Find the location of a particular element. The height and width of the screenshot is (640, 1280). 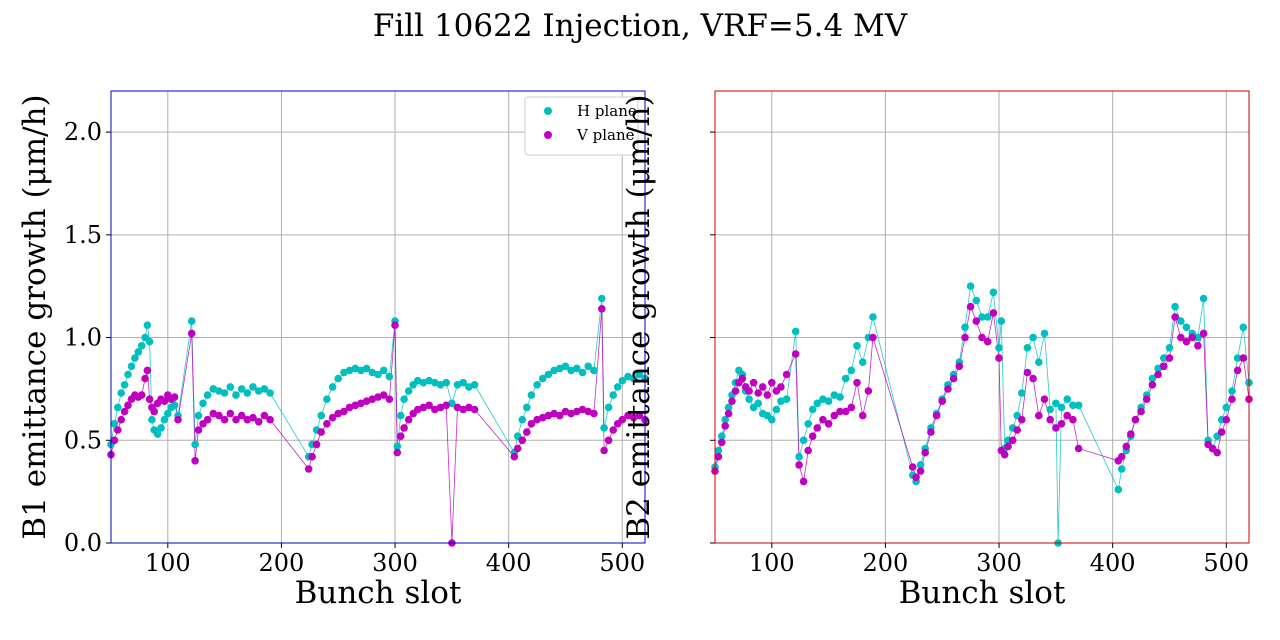

x-tick-label: 300 is located at coordinates (395, 563).